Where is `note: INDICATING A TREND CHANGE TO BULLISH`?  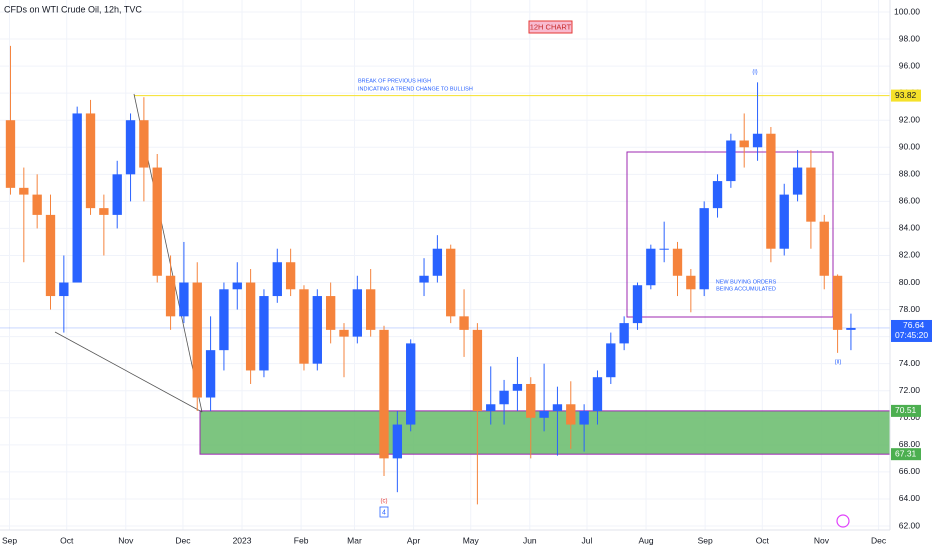
note: INDICATING A TREND CHANGE TO BULLISH is located at coordinates (415, 89).